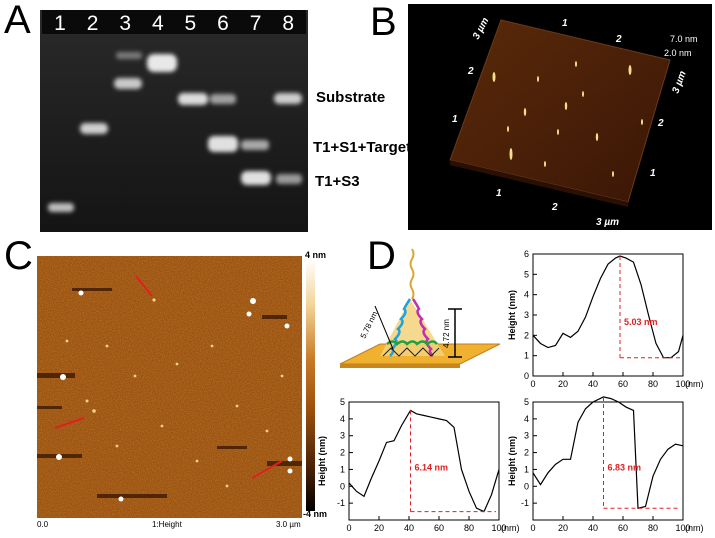 This screenshot has width=715, height=538. Describe the element at coordinates (618, 39) in the screenshot. I see `afm3d-top-label: 2` at that location.